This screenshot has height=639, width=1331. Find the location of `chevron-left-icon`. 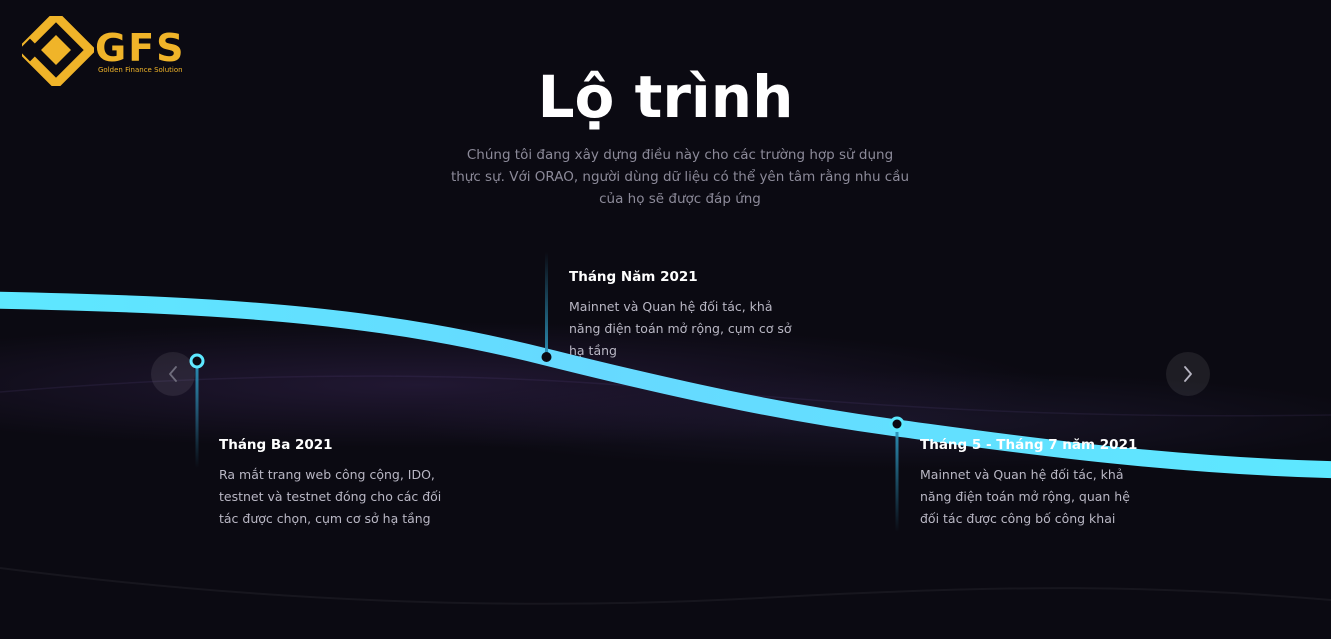

chevron-left-icon is located at coordinates (173, 374).